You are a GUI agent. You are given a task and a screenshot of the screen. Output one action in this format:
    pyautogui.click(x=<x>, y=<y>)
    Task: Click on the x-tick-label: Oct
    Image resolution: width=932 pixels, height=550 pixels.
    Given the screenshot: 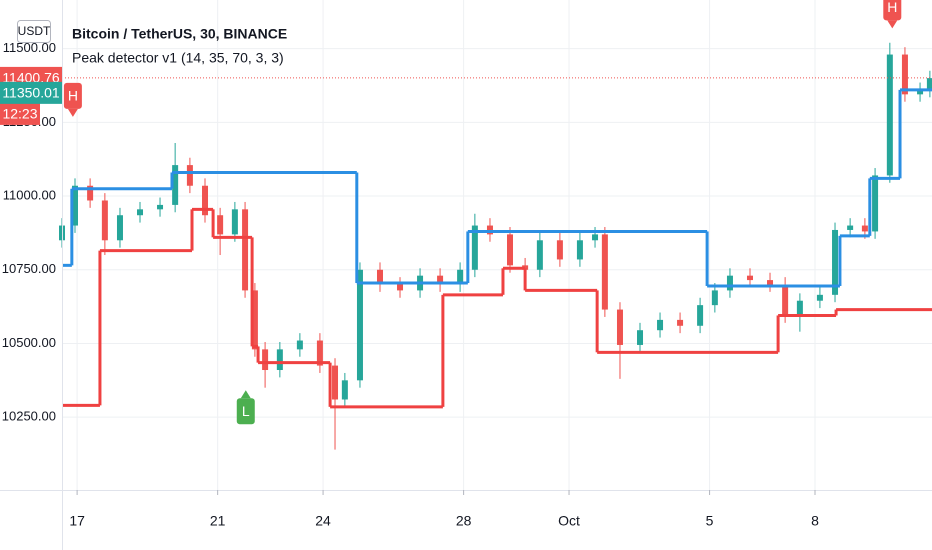 What is the action you would take?
    pyautogui.click(x=569, y=521)
    